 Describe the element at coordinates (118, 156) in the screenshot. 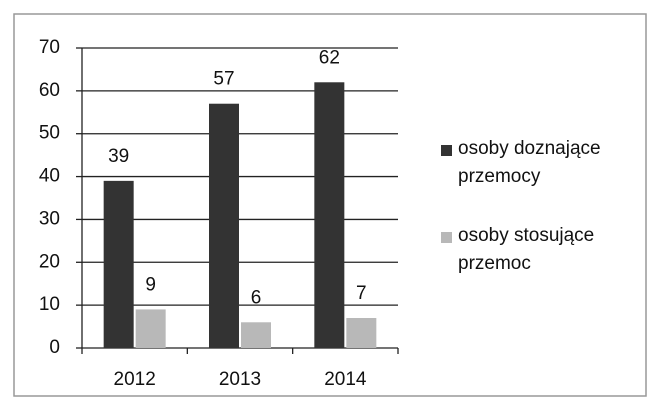

I see `data-label: 39` at that location.